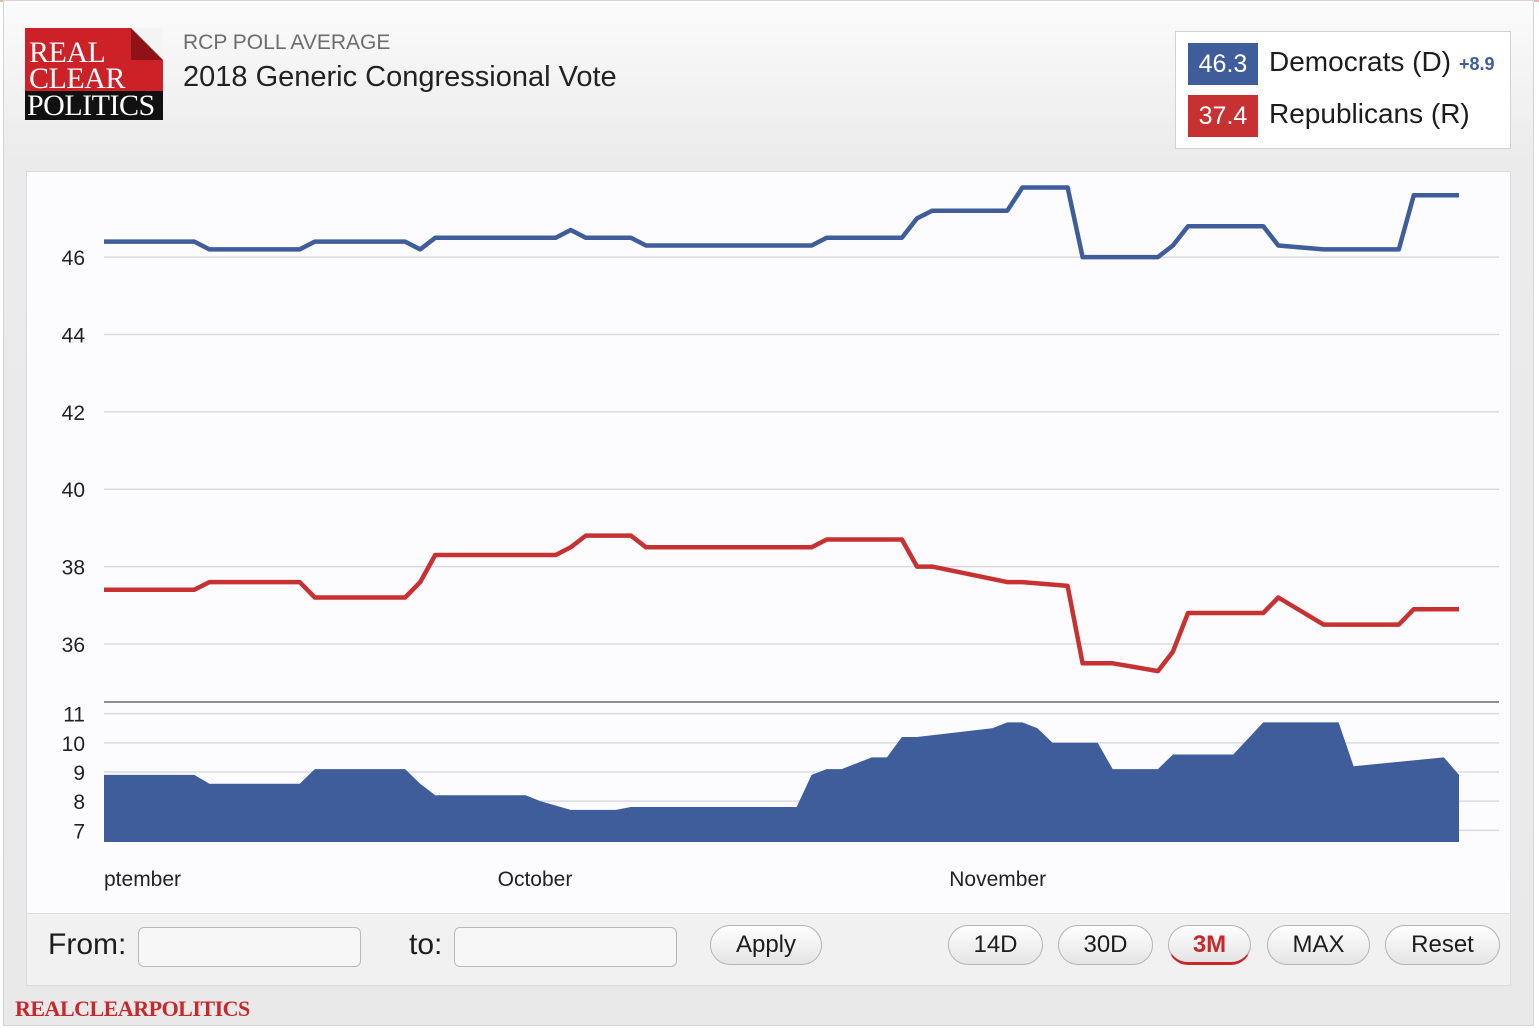 This screenshot has width=1539, height=1028. What do you see at coordinates (79, 802) in the screenshot?
I see `spread-y-tick-label: 8` at bounding box center [79, 802].